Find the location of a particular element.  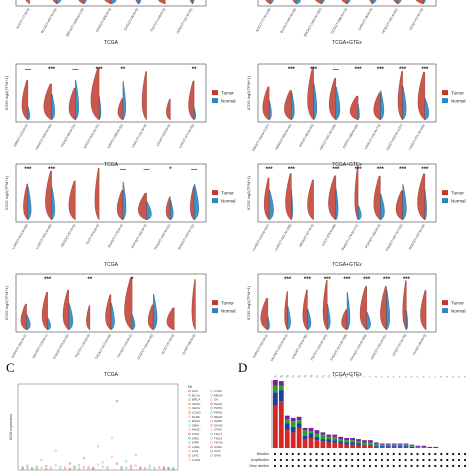

bar-top-label: 2 is located at coordinates (423, 376).